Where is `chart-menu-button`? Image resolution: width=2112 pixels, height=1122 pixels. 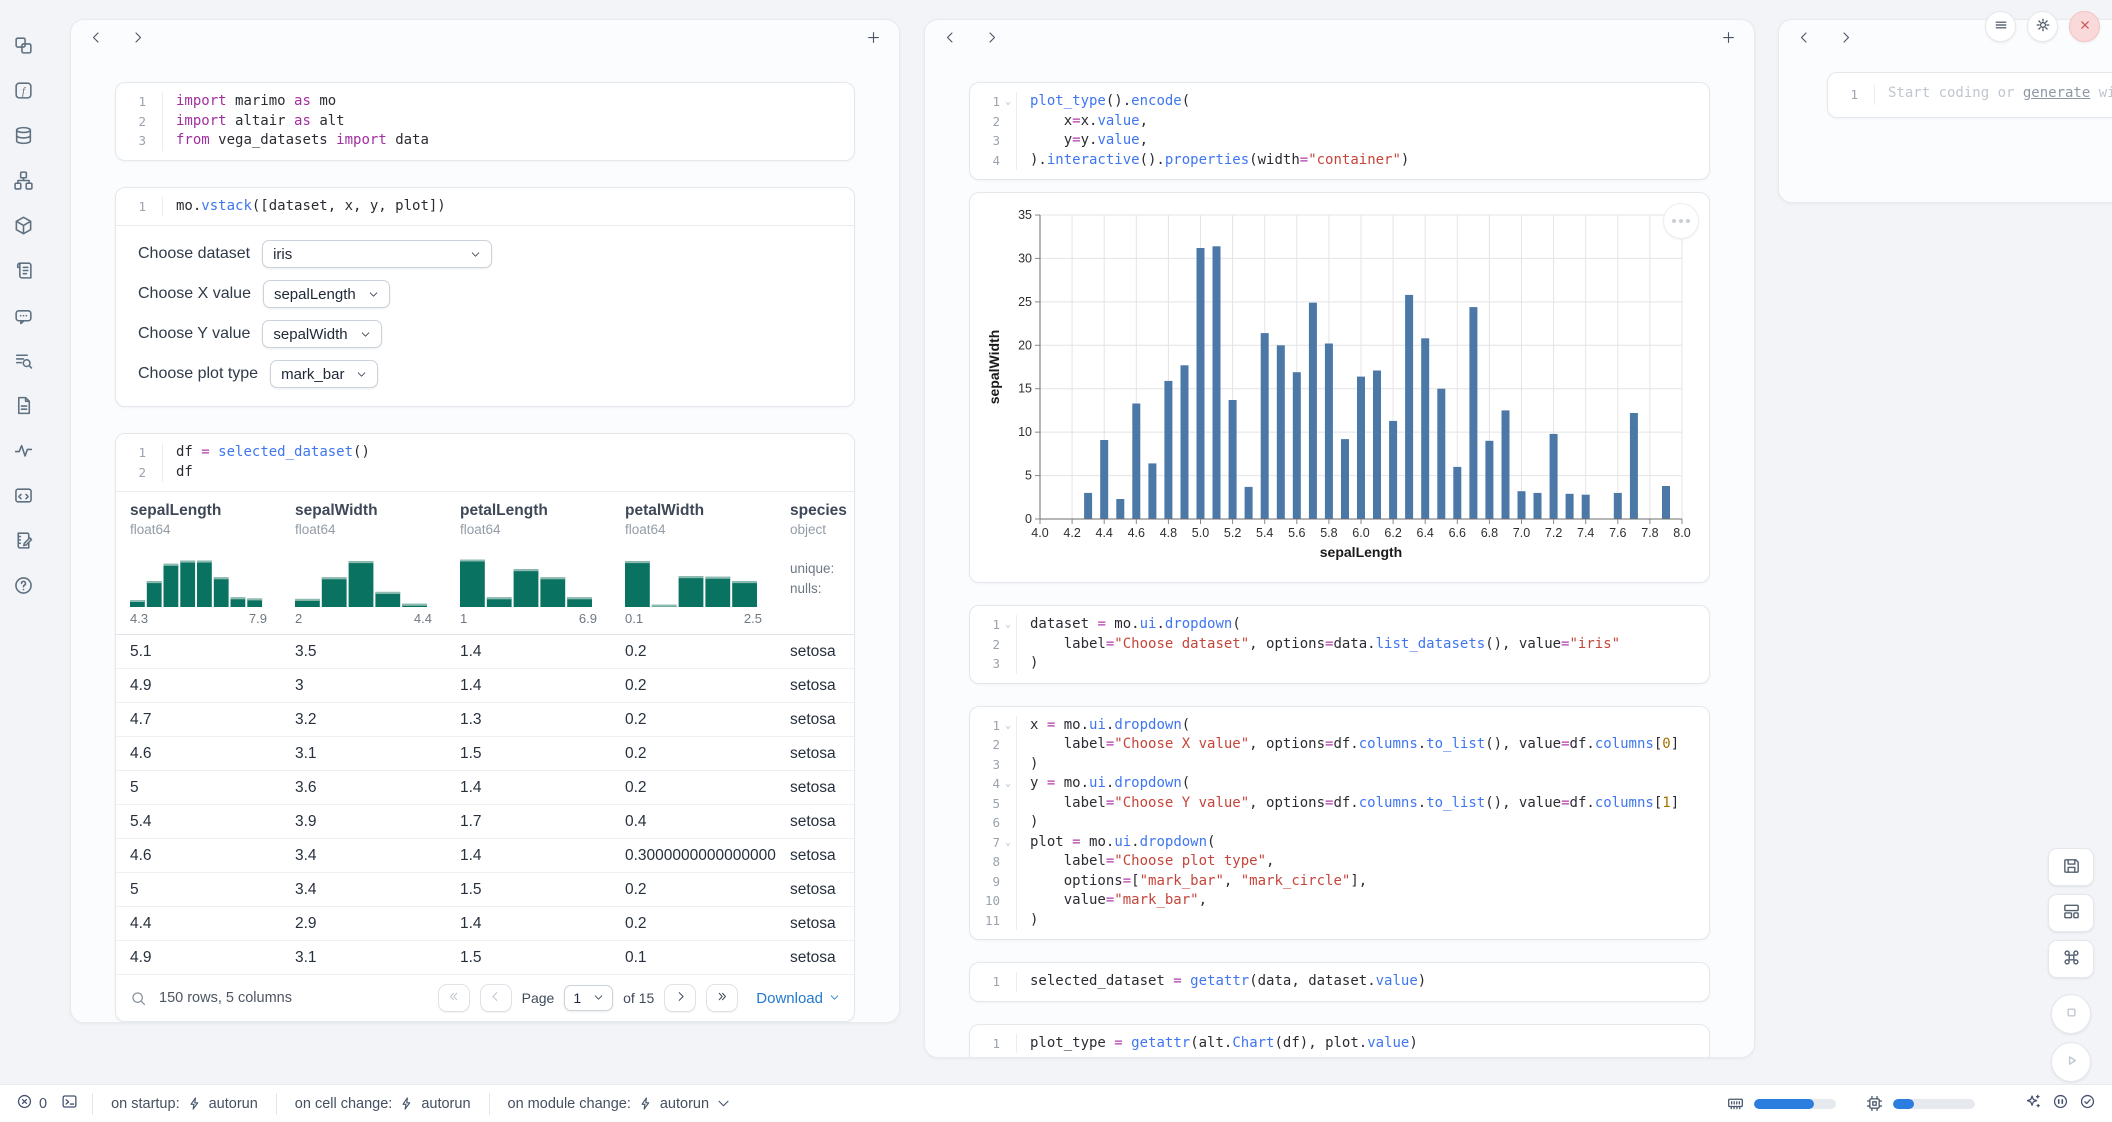 chart-menu-button is located at coordinates (1681, 221).